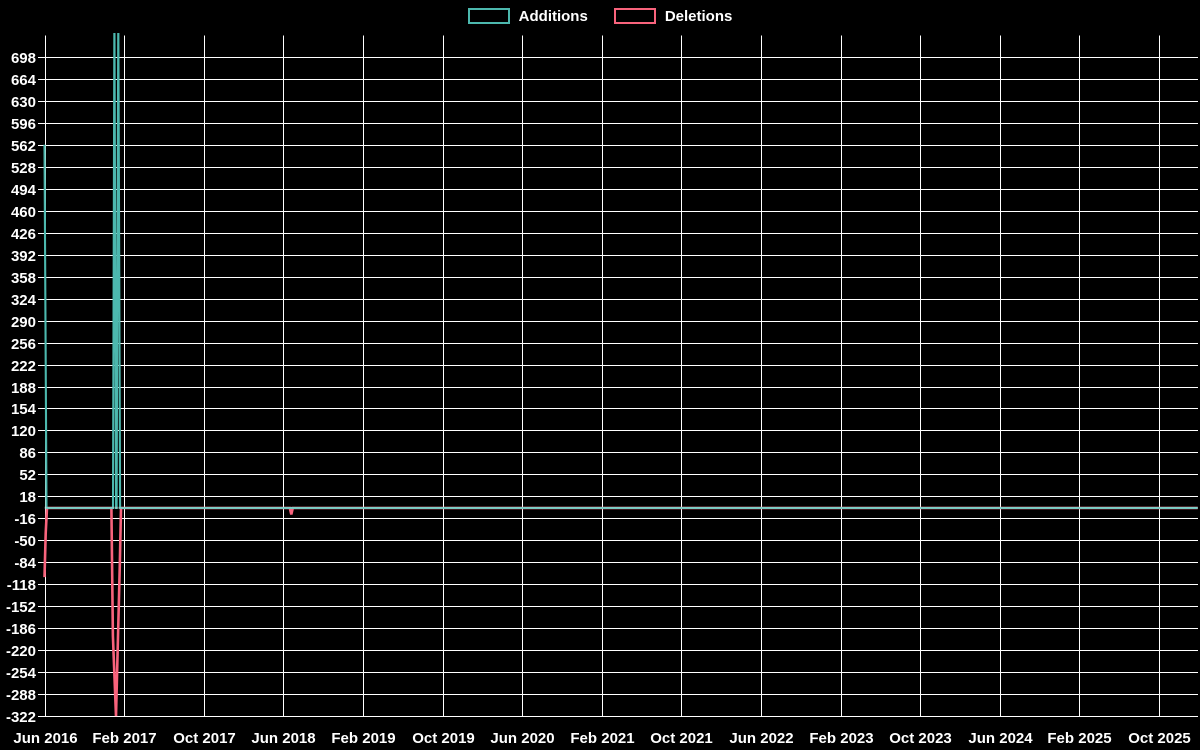  What do you see at coordinates (23, 234) in the screenshot?
I see `y-tick-label: 426` at bounding box center [23, 234].